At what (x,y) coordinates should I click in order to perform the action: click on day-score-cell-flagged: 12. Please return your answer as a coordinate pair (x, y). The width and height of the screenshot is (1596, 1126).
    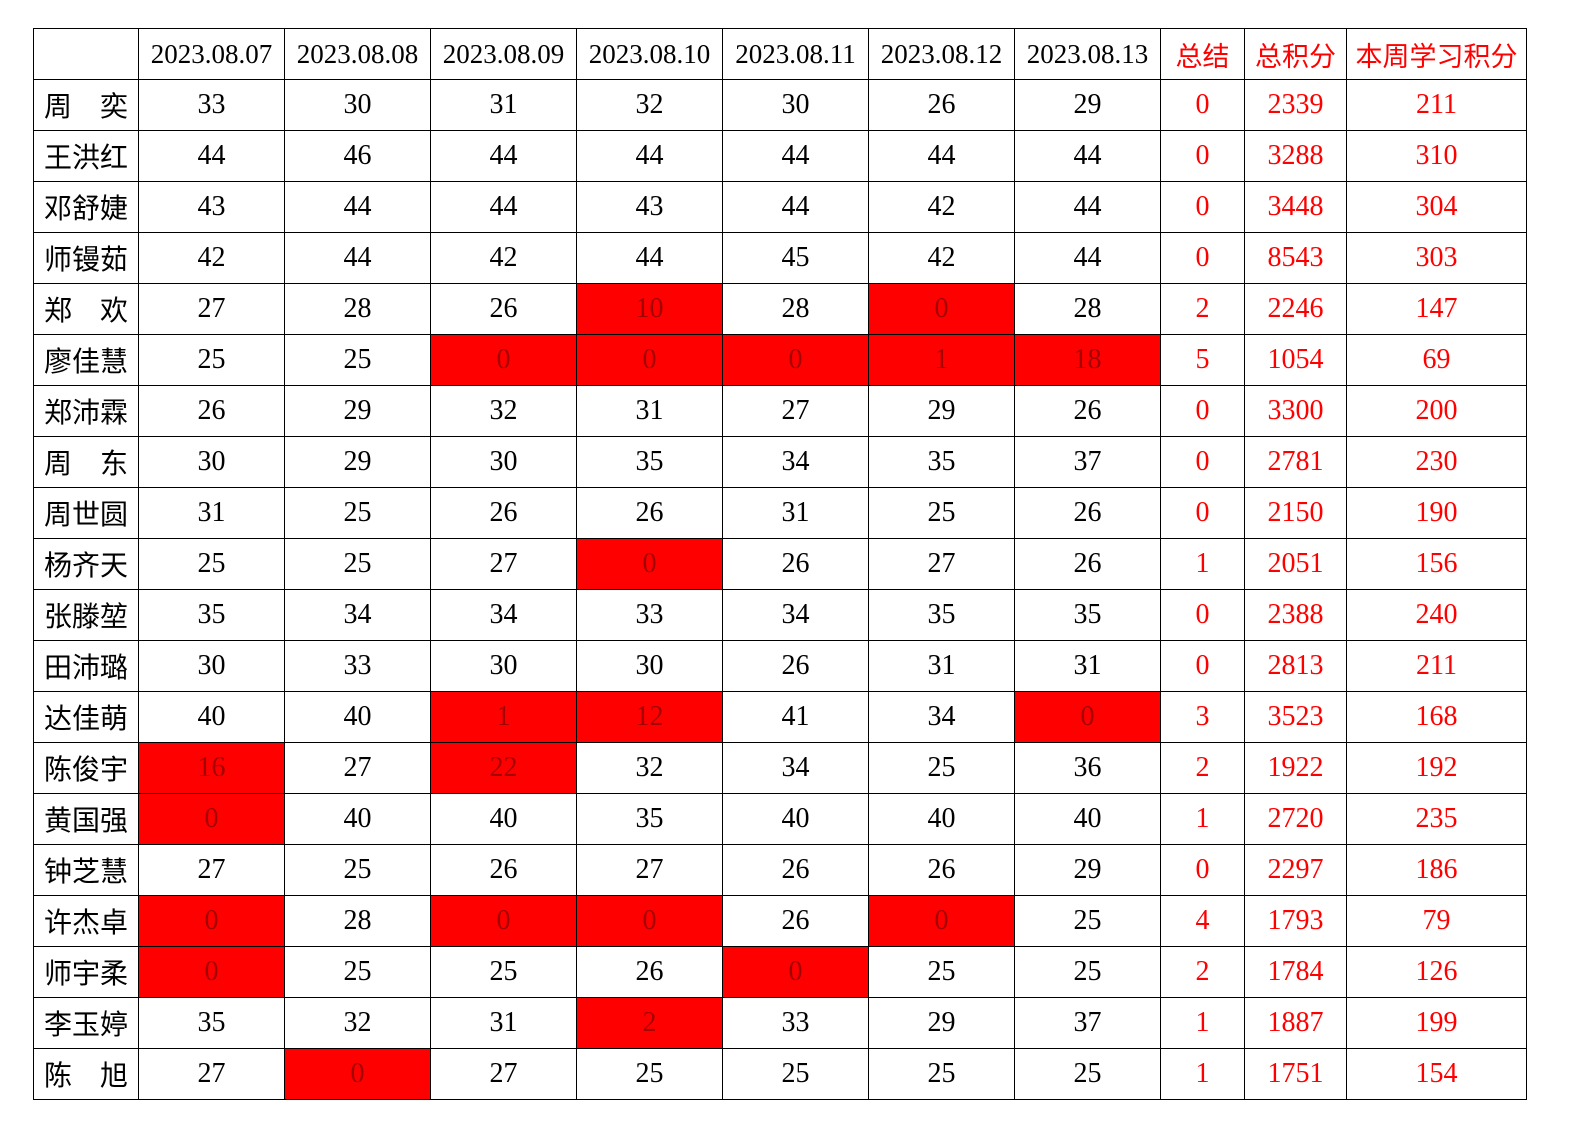
    Looking at the image, I should click on (650, 717).